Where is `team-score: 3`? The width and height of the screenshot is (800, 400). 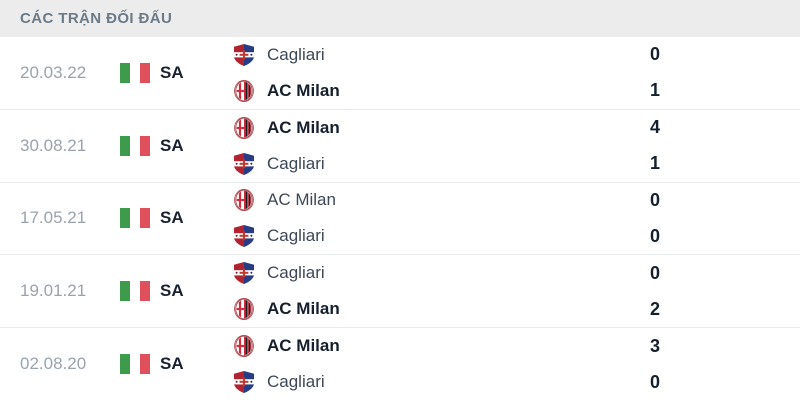 team-score: 3 is located at coordinates (655, 345).